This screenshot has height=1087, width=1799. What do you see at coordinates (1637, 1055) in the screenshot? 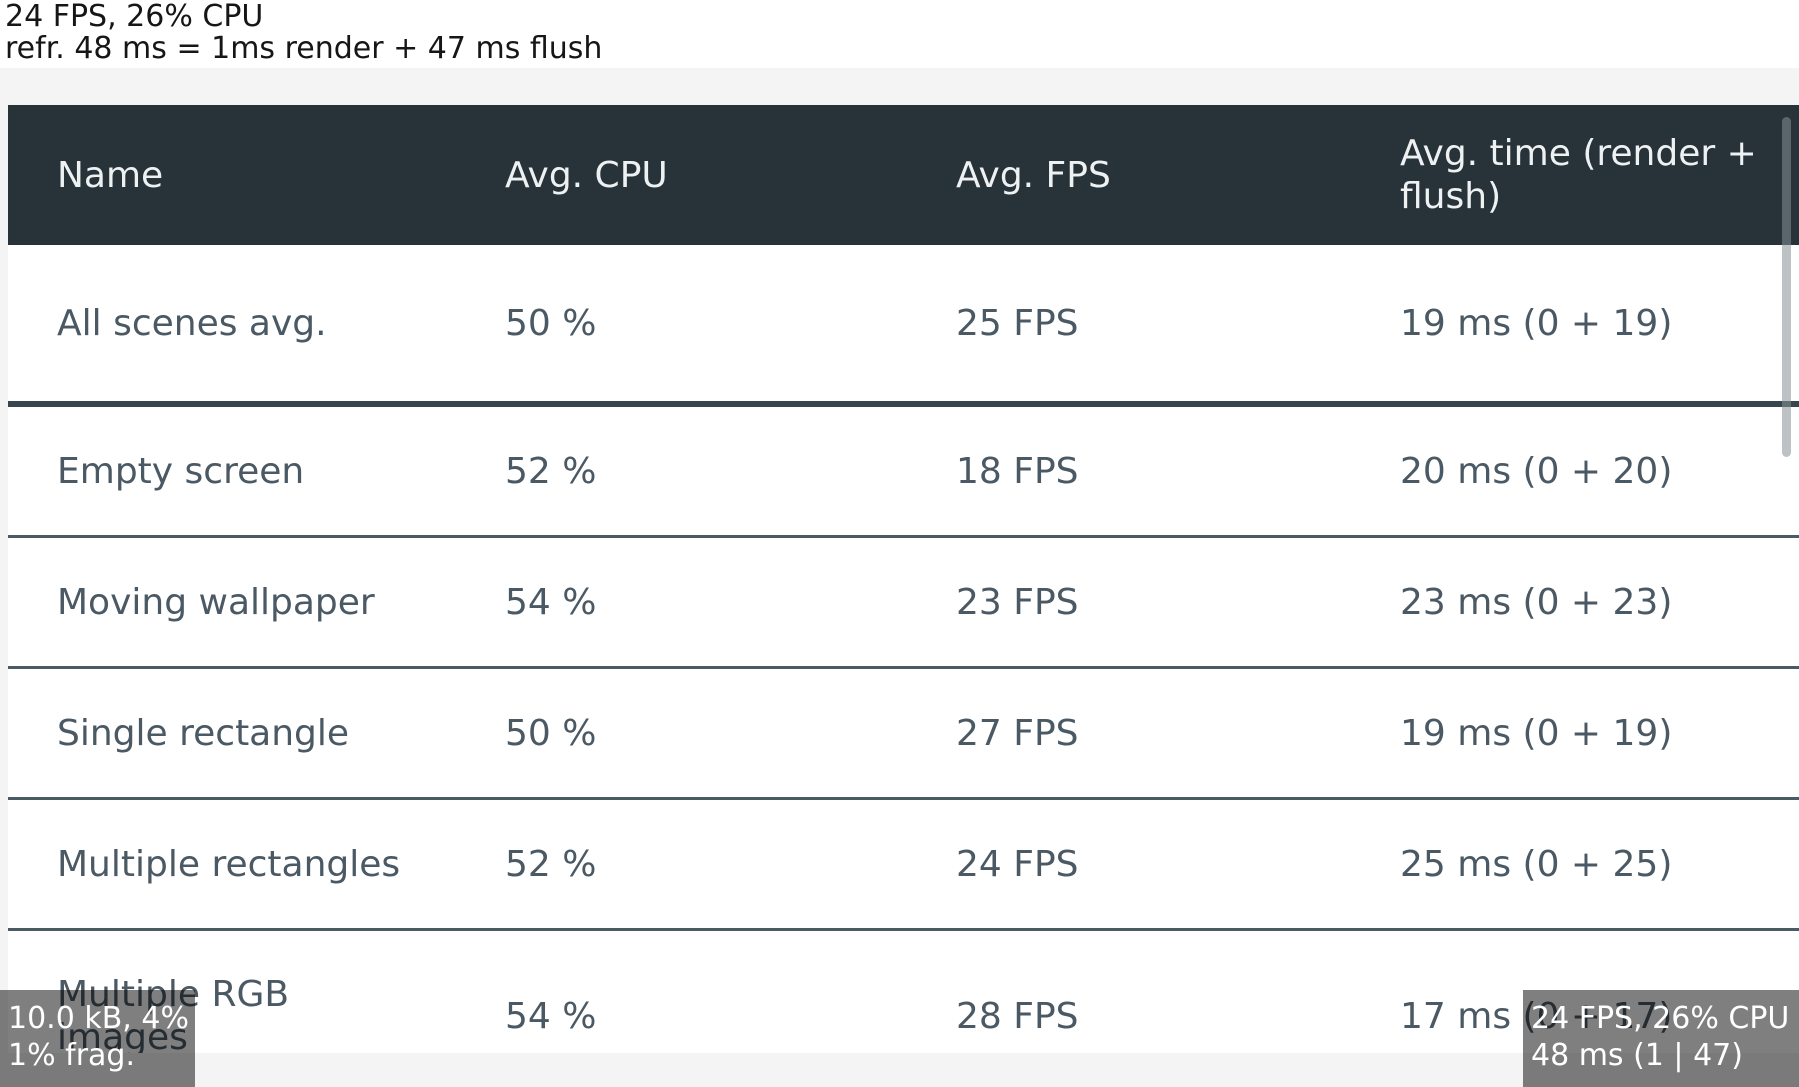
I see `frame-monitor-line2: 48 ms (1 | 47)` at bounding box center [1637, 1055].